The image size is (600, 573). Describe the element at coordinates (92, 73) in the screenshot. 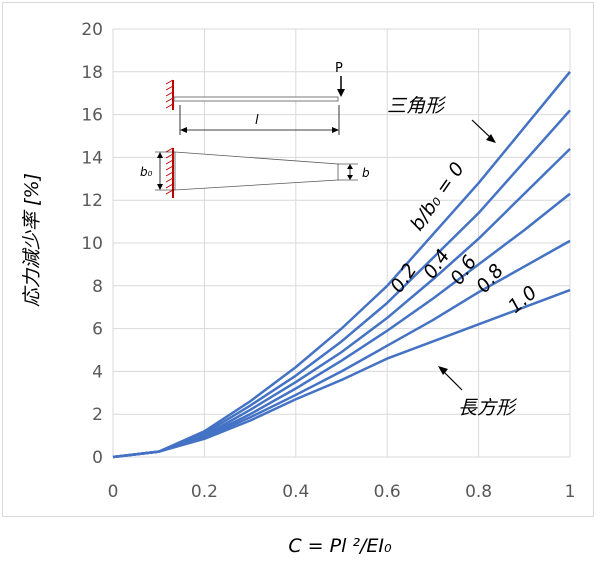

I see `y-tick-label: 18` at that location.